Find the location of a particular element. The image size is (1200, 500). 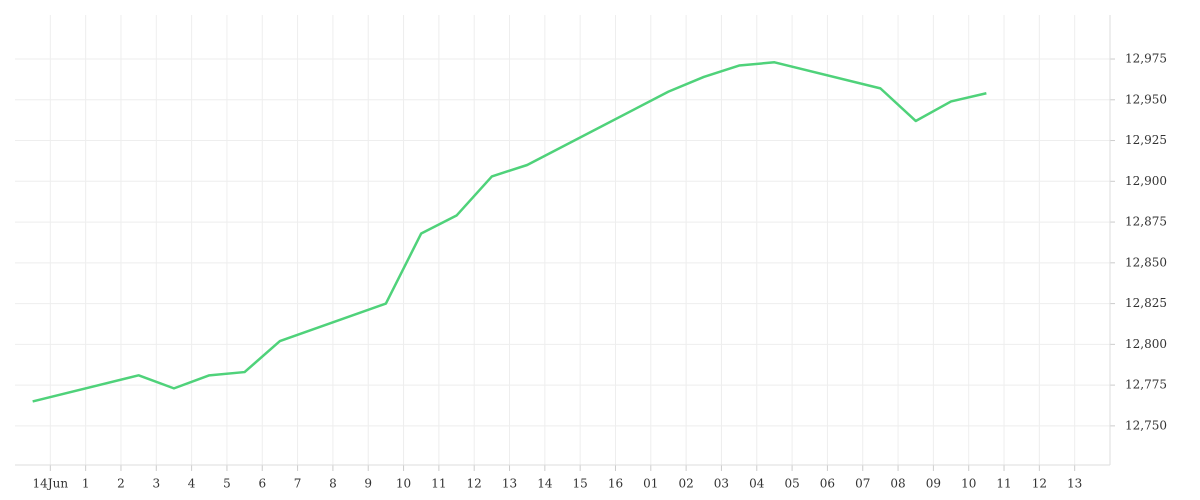

y-tick-label: 12,975 is located at coordinates (1146, 59).